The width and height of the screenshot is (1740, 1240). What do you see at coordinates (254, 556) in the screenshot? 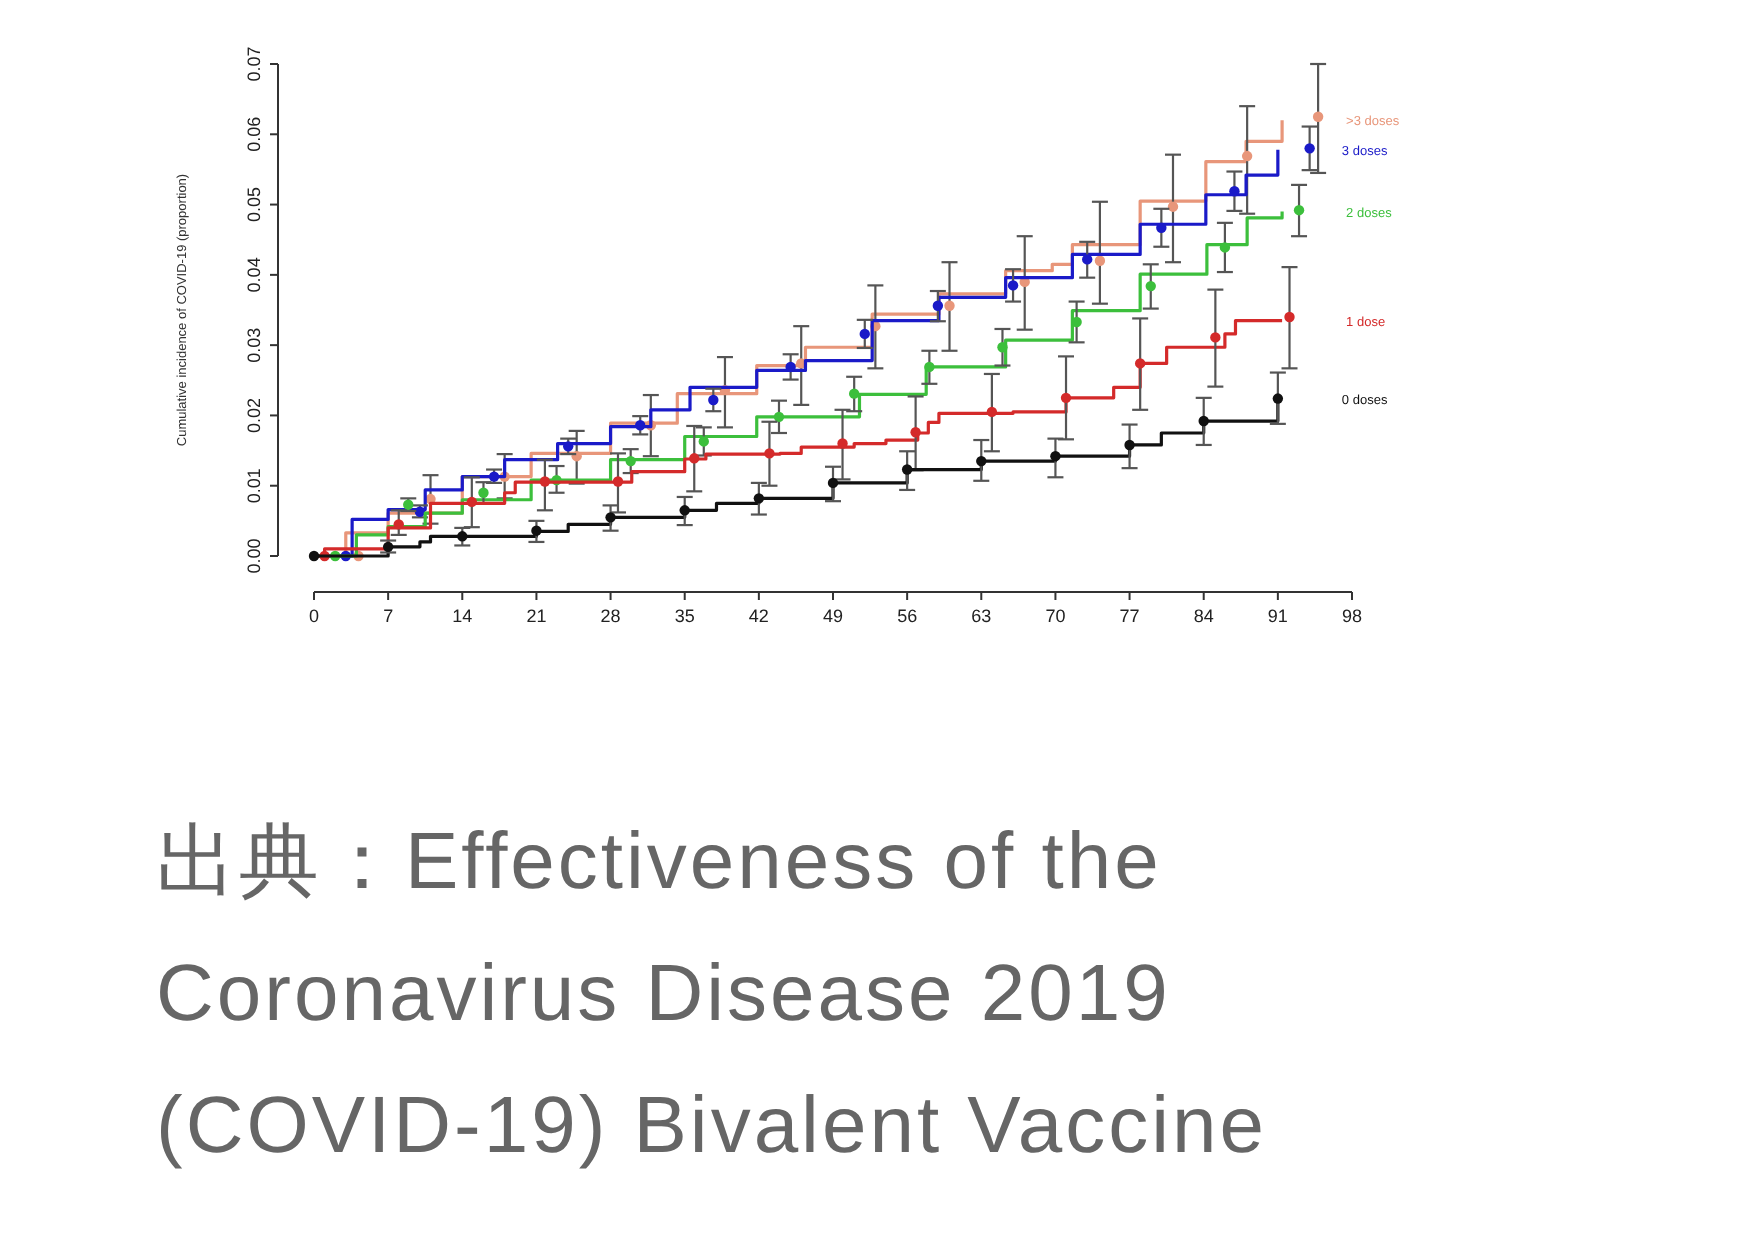
I see `y-tick-label: 0.00` at bounding box center [254, 556].